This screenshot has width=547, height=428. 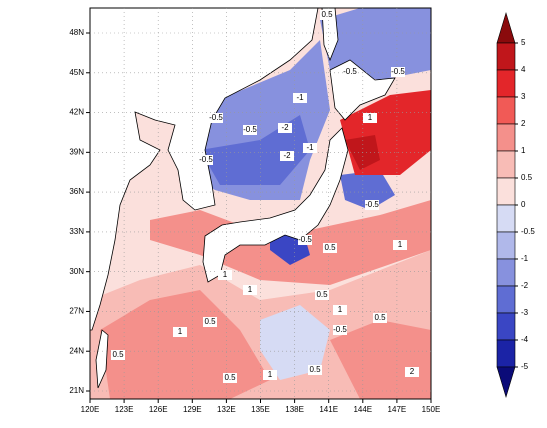 What do you see at coordinates (528, 231) in the screenshot?
I see `colorbar-label: -0.5` at bounding box center [528, 231].